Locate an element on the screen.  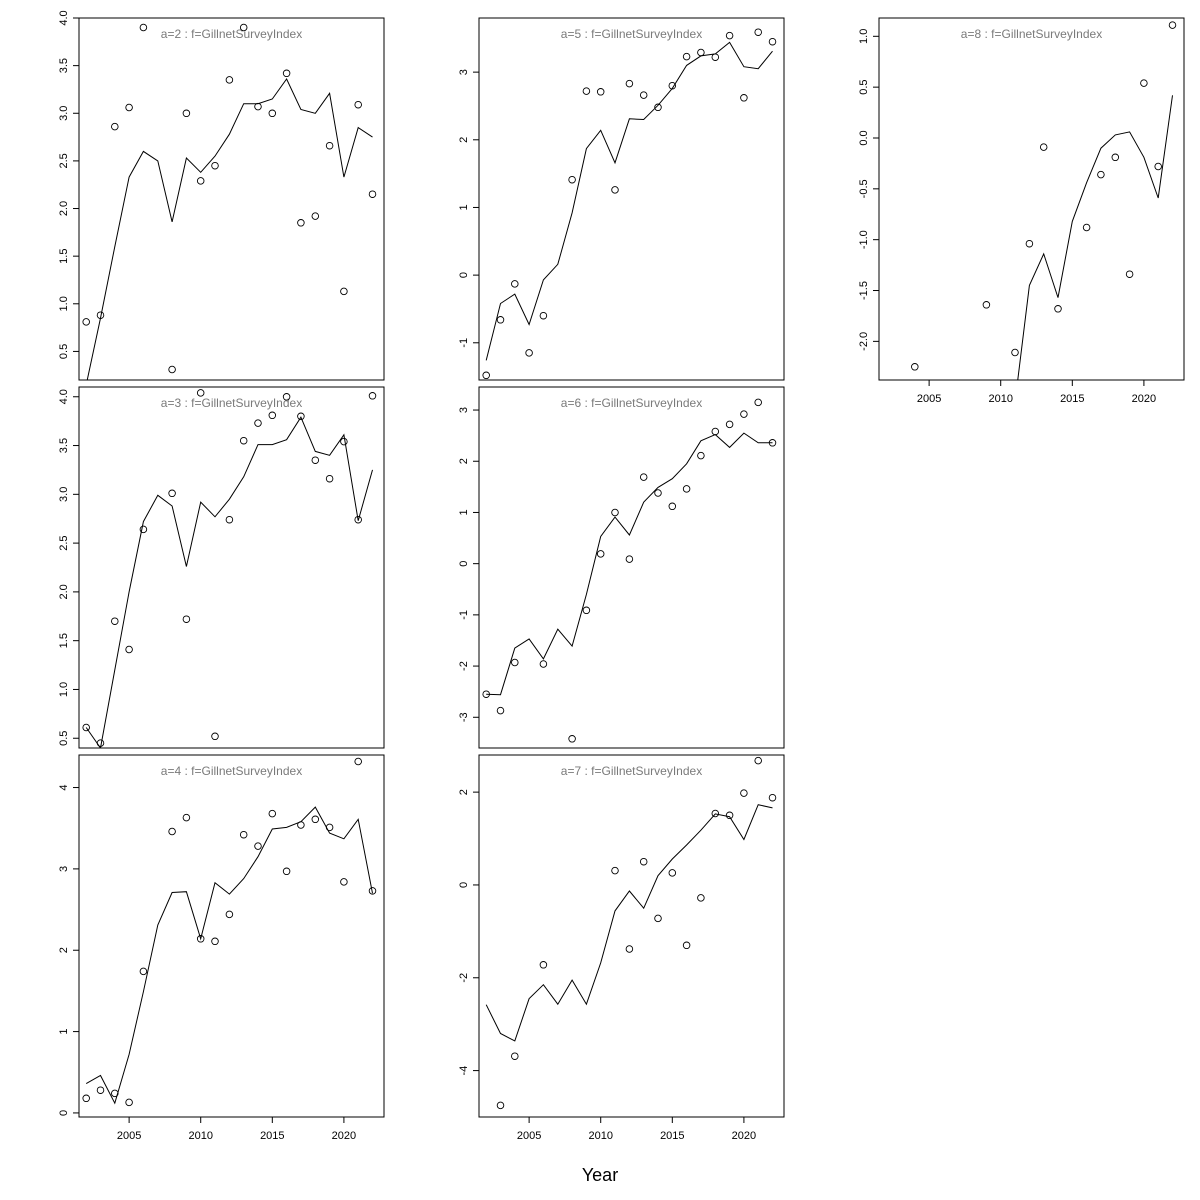
panel-title: a=3 : f=GillnetSurveyIndex is located at coordinates (231, 403).